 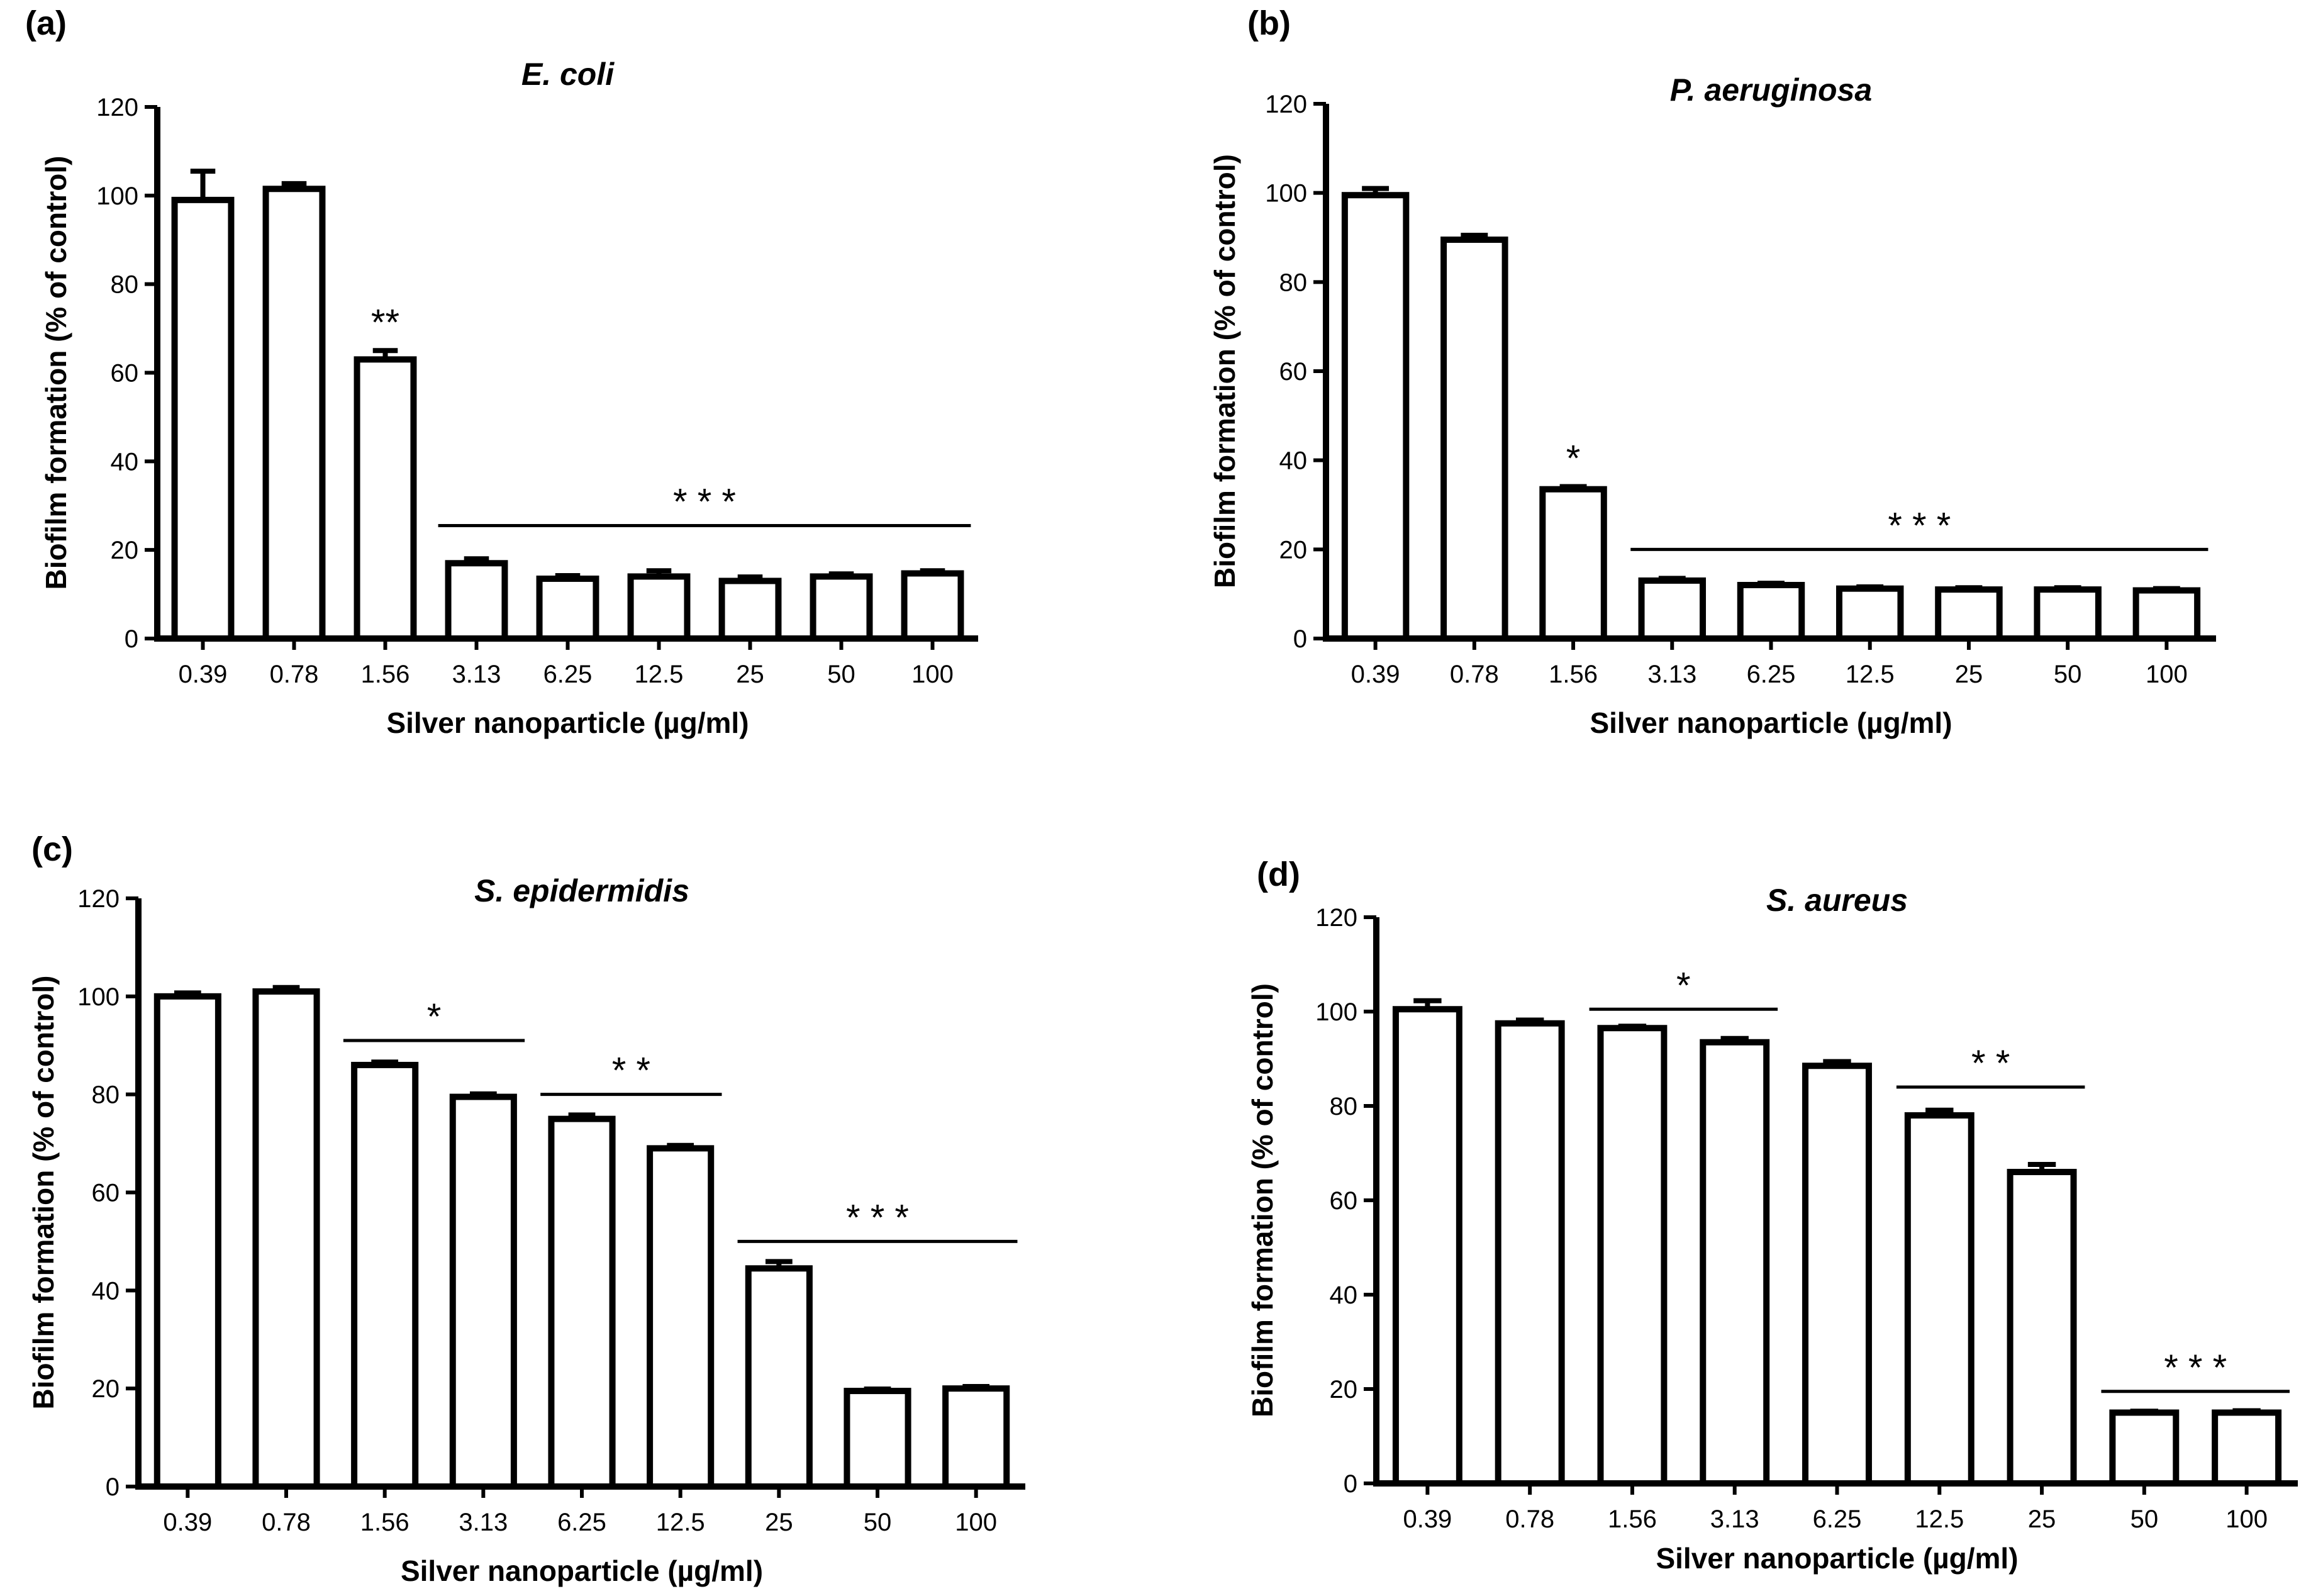 I want to click on panel-label: (c), so click(x=52, y=849).